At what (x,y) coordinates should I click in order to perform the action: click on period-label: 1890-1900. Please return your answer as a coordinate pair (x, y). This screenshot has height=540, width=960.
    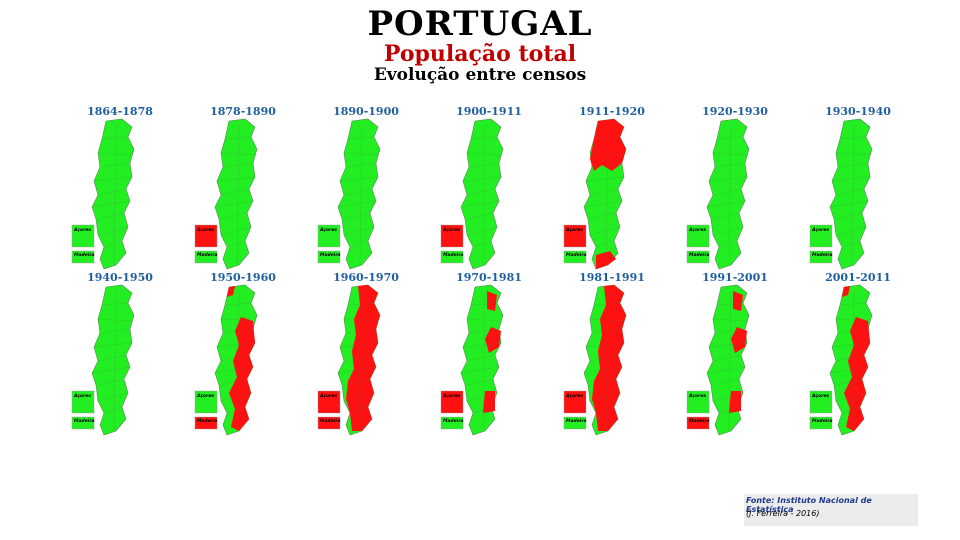
    Looking at the image, I should click on (366, 111).